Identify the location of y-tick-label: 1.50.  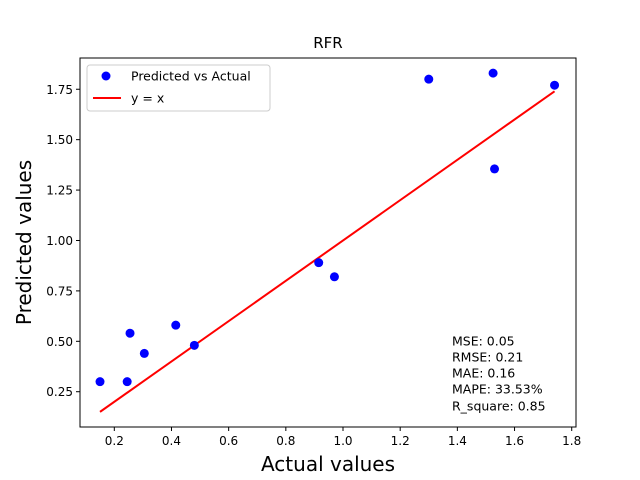
(59, 140).